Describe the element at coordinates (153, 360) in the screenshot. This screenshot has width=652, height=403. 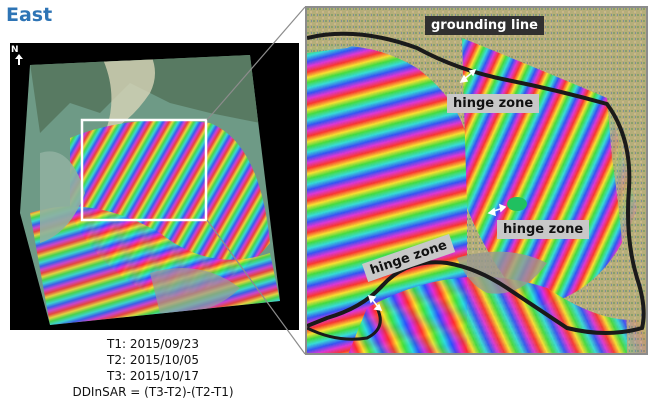
I see `caption-t2: T2: 2015/10/05` at that location.